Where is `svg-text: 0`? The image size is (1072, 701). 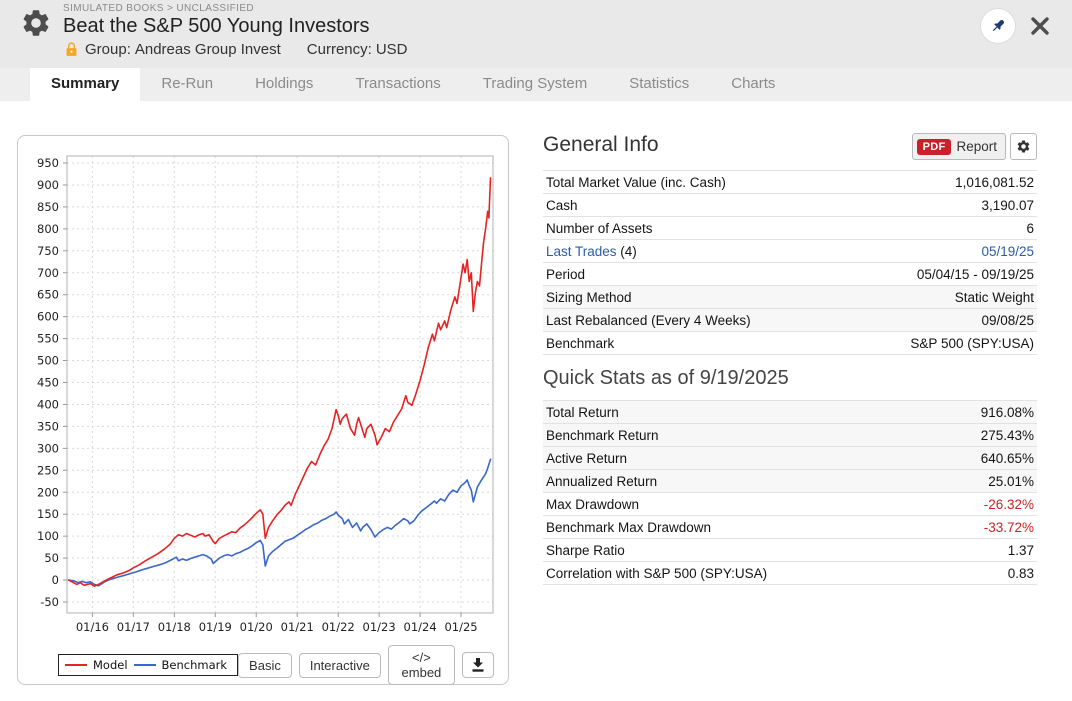 svg-text: 0 is located at coordinates (55, 580).